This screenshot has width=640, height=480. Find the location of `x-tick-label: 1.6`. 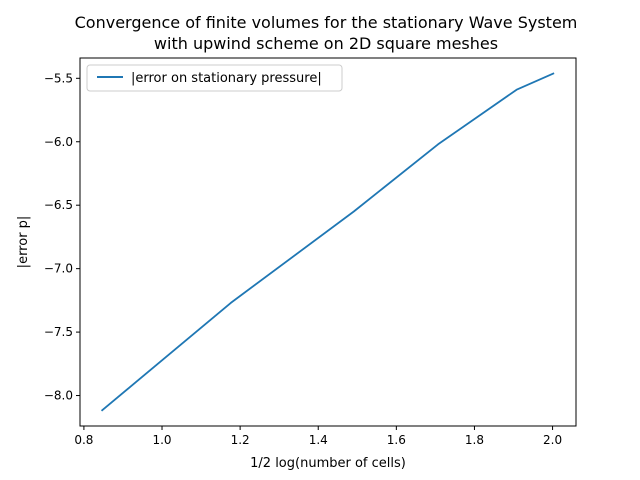

x-tick-label: 1.6 is located at coordinates (396, 440).